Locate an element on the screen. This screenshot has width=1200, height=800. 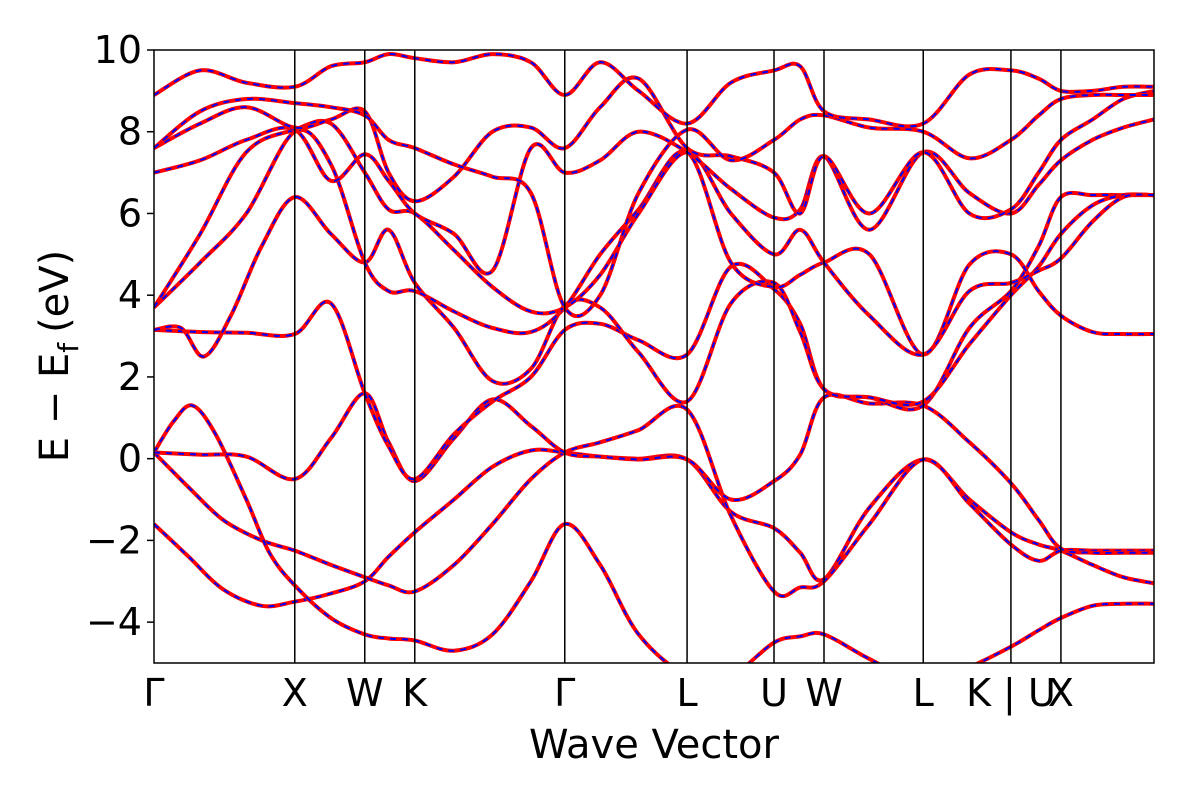
x-tick-label-2: W is located at coordinates (365, 693).